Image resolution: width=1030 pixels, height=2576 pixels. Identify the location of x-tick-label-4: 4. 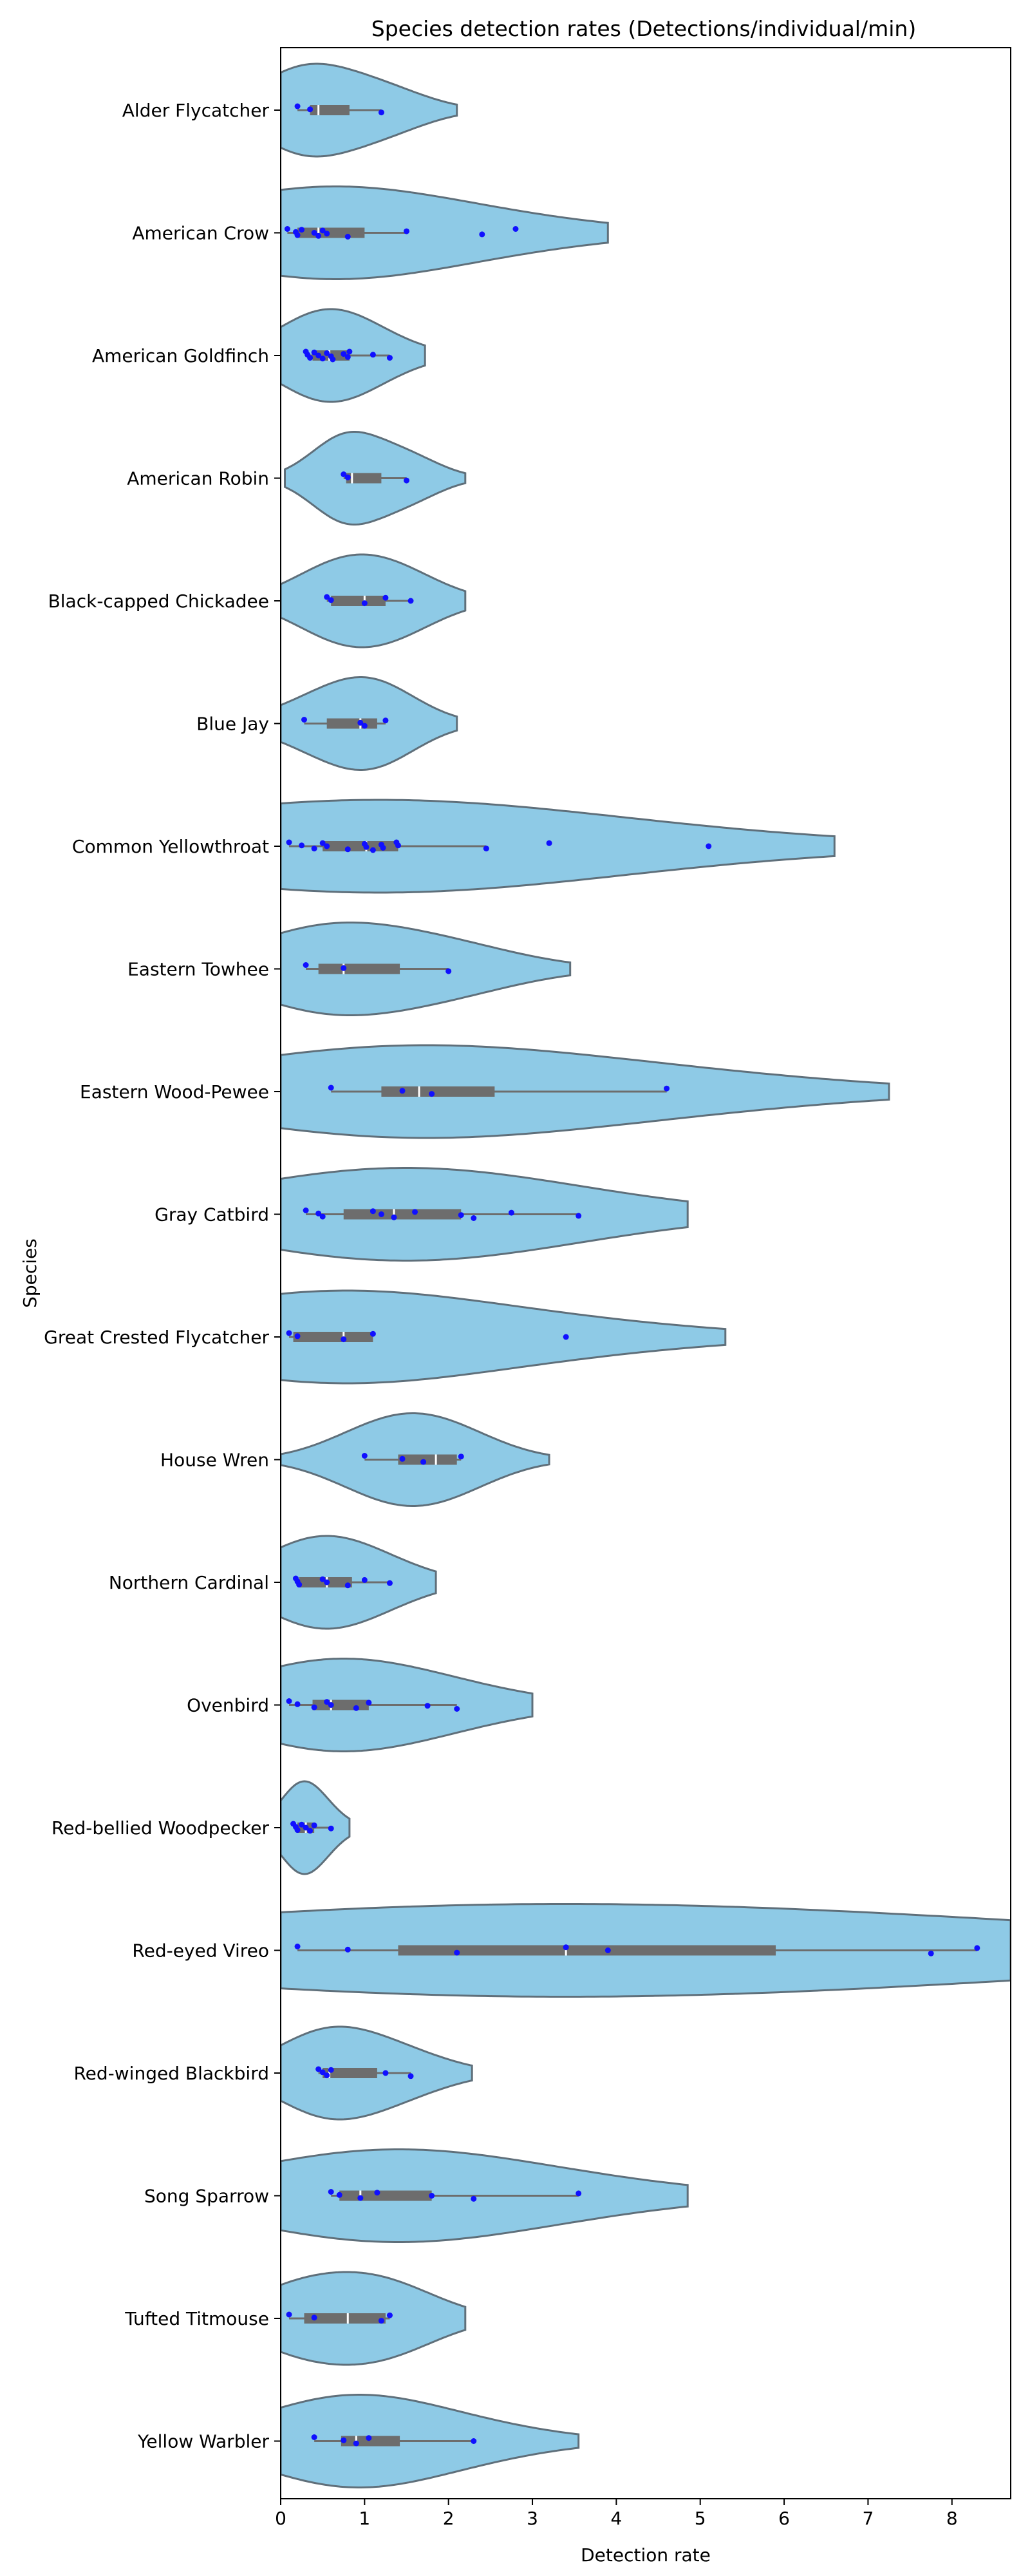
(616, 2518).